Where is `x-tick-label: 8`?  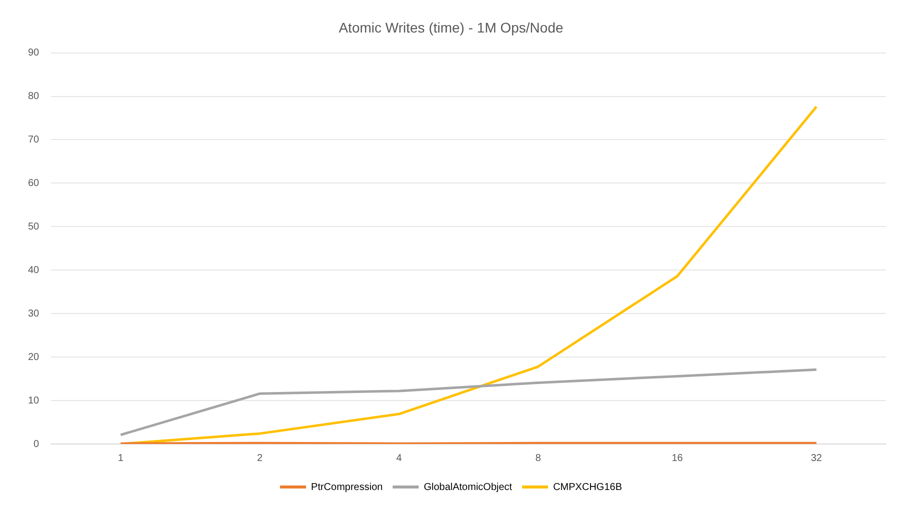 x-tick-label: 8 is located at coordinates (538, 458).